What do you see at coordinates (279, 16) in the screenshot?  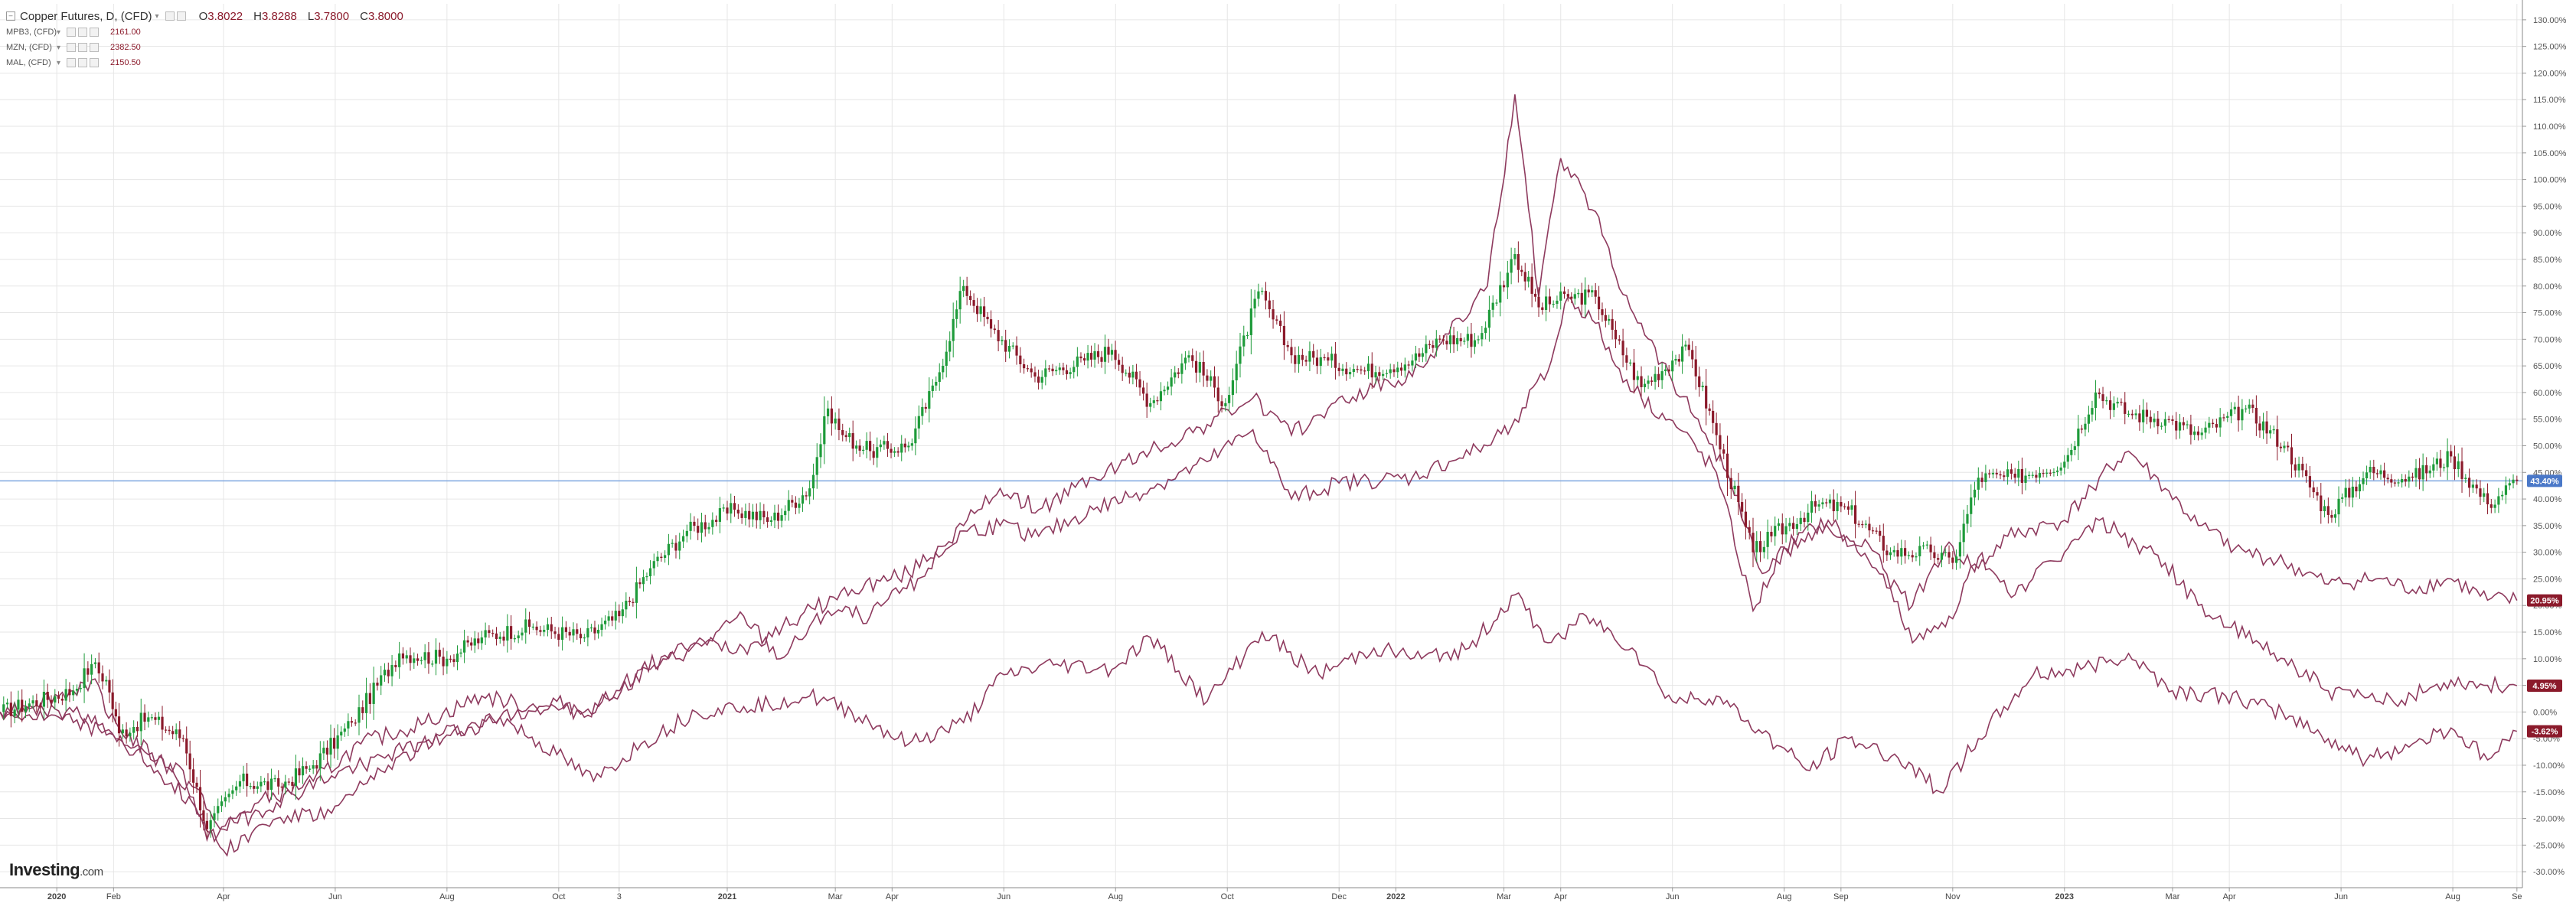 I see `high-value: 3.8288` at bounding box center [279, 16].